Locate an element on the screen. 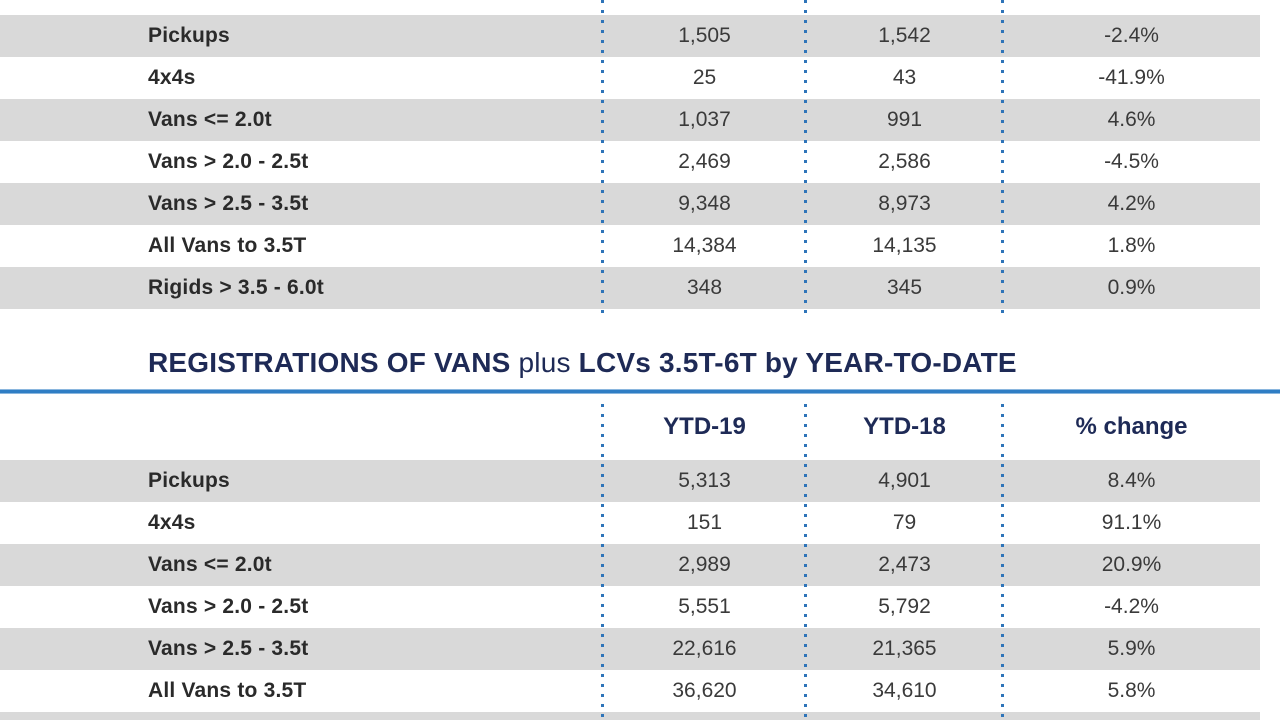 The height and width of the screenshot is (720, 1280). section-title-tail: LCVs 3.5T-6T by YEAR-TO-DATE is located at coordinates (797, 362).